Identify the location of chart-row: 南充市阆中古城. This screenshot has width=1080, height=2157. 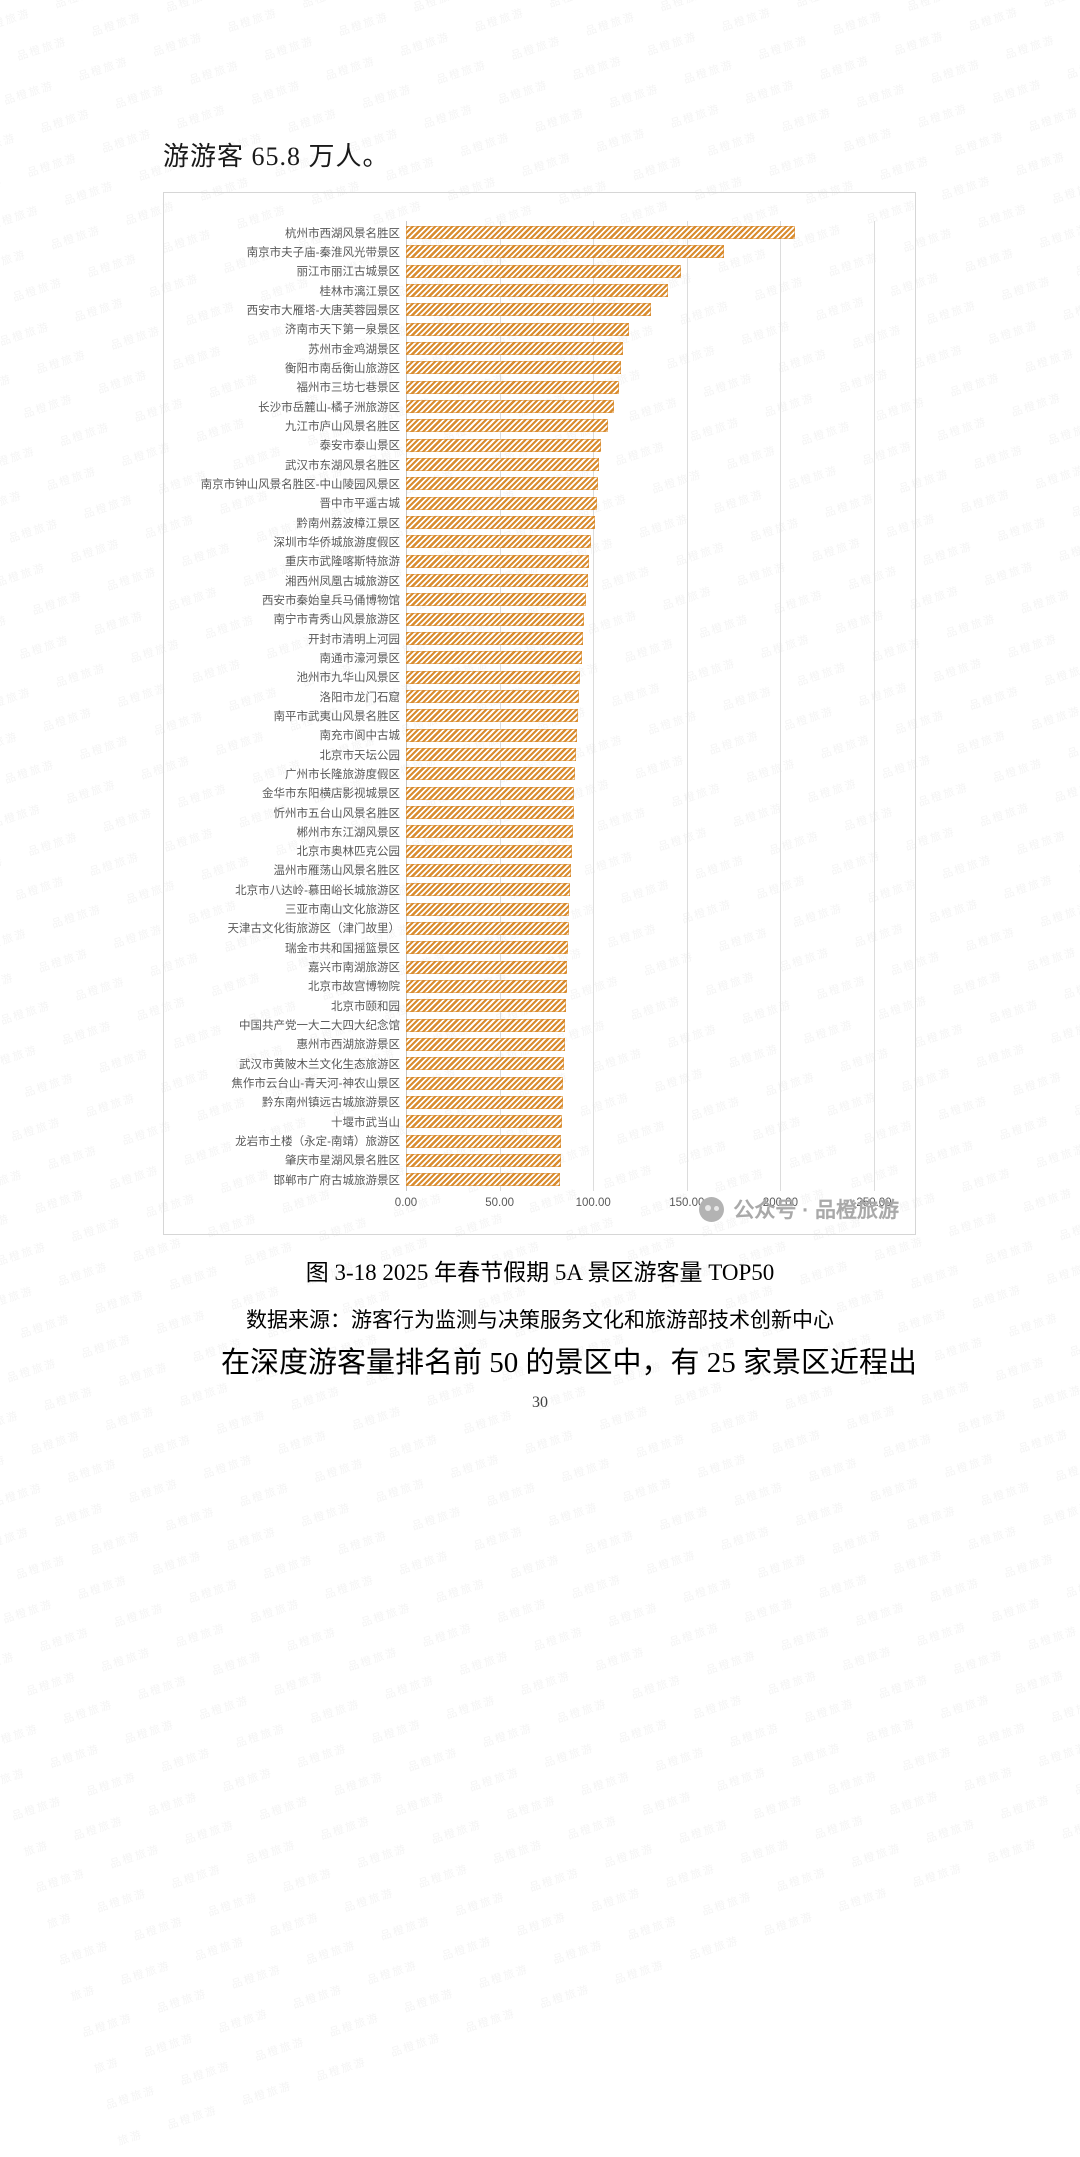
(519, 735).